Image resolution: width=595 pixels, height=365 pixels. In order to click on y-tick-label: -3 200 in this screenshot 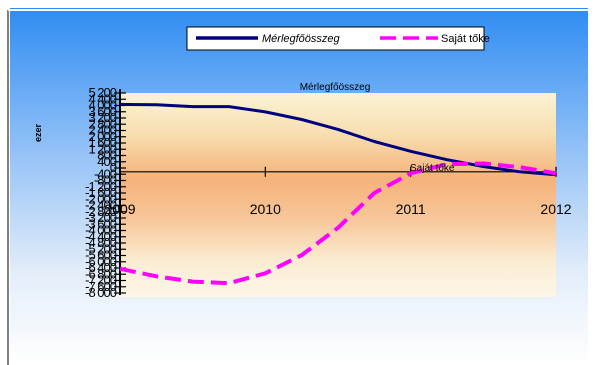, I will do `click(101, 217)`.